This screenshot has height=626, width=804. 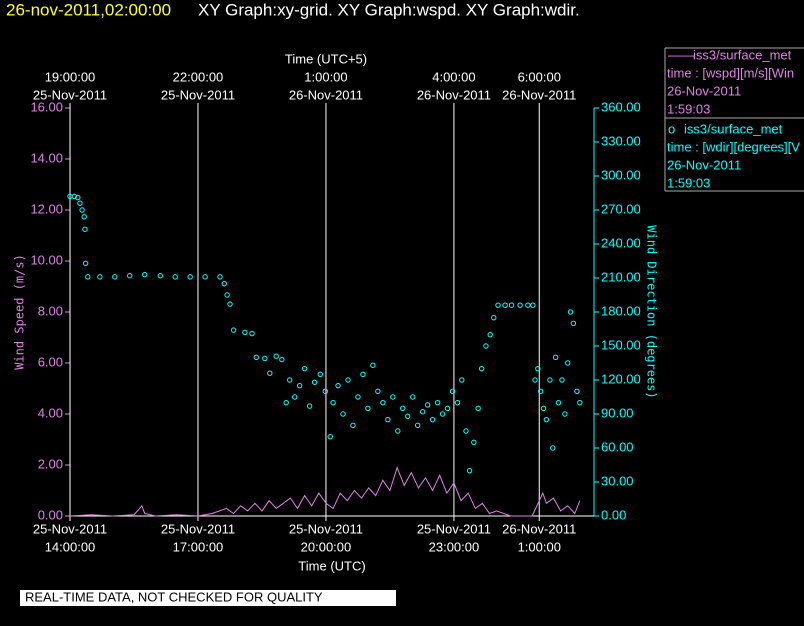 I want to click on y-tick-label: 6.00, so click(x=50, y=361).